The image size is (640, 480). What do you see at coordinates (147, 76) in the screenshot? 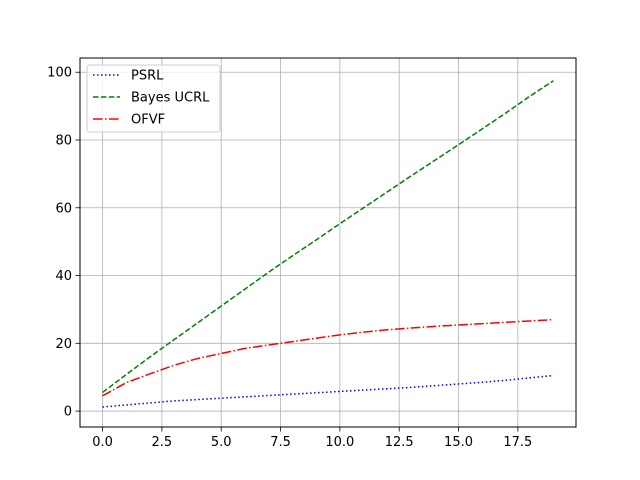
I see `legend-label: PSRL` at bounding box center [147, 76].